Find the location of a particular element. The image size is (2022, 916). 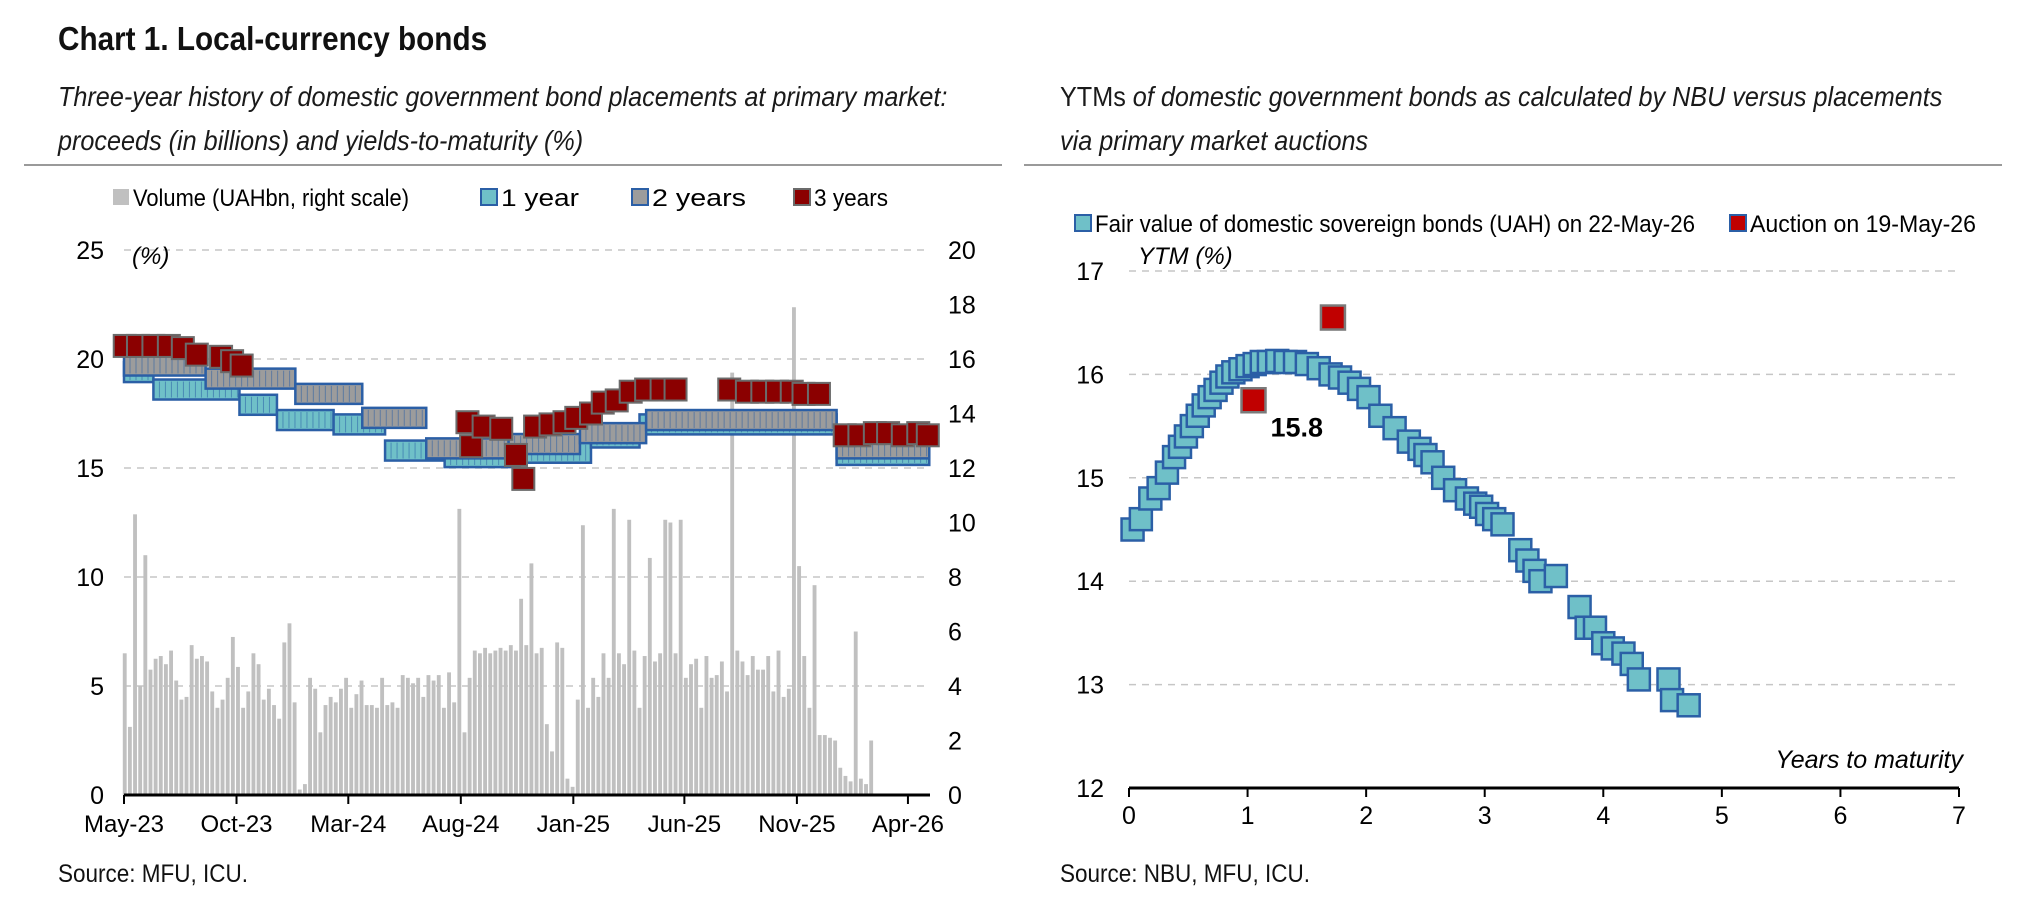

x-tick-label: Mar-24 is located at coordinates (348, 824).